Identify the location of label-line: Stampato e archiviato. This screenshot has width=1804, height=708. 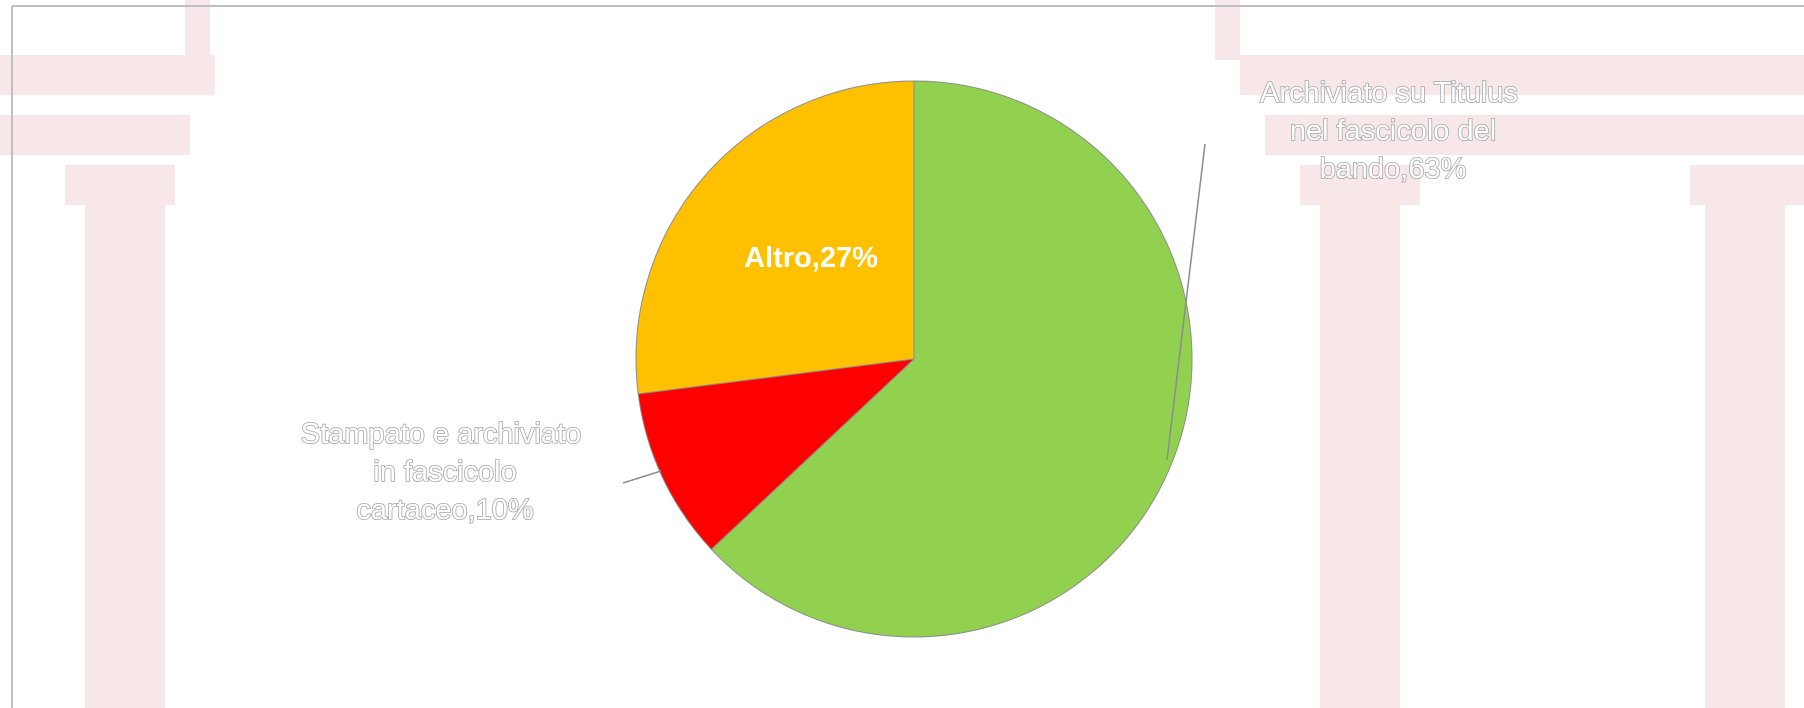
(441, 434).